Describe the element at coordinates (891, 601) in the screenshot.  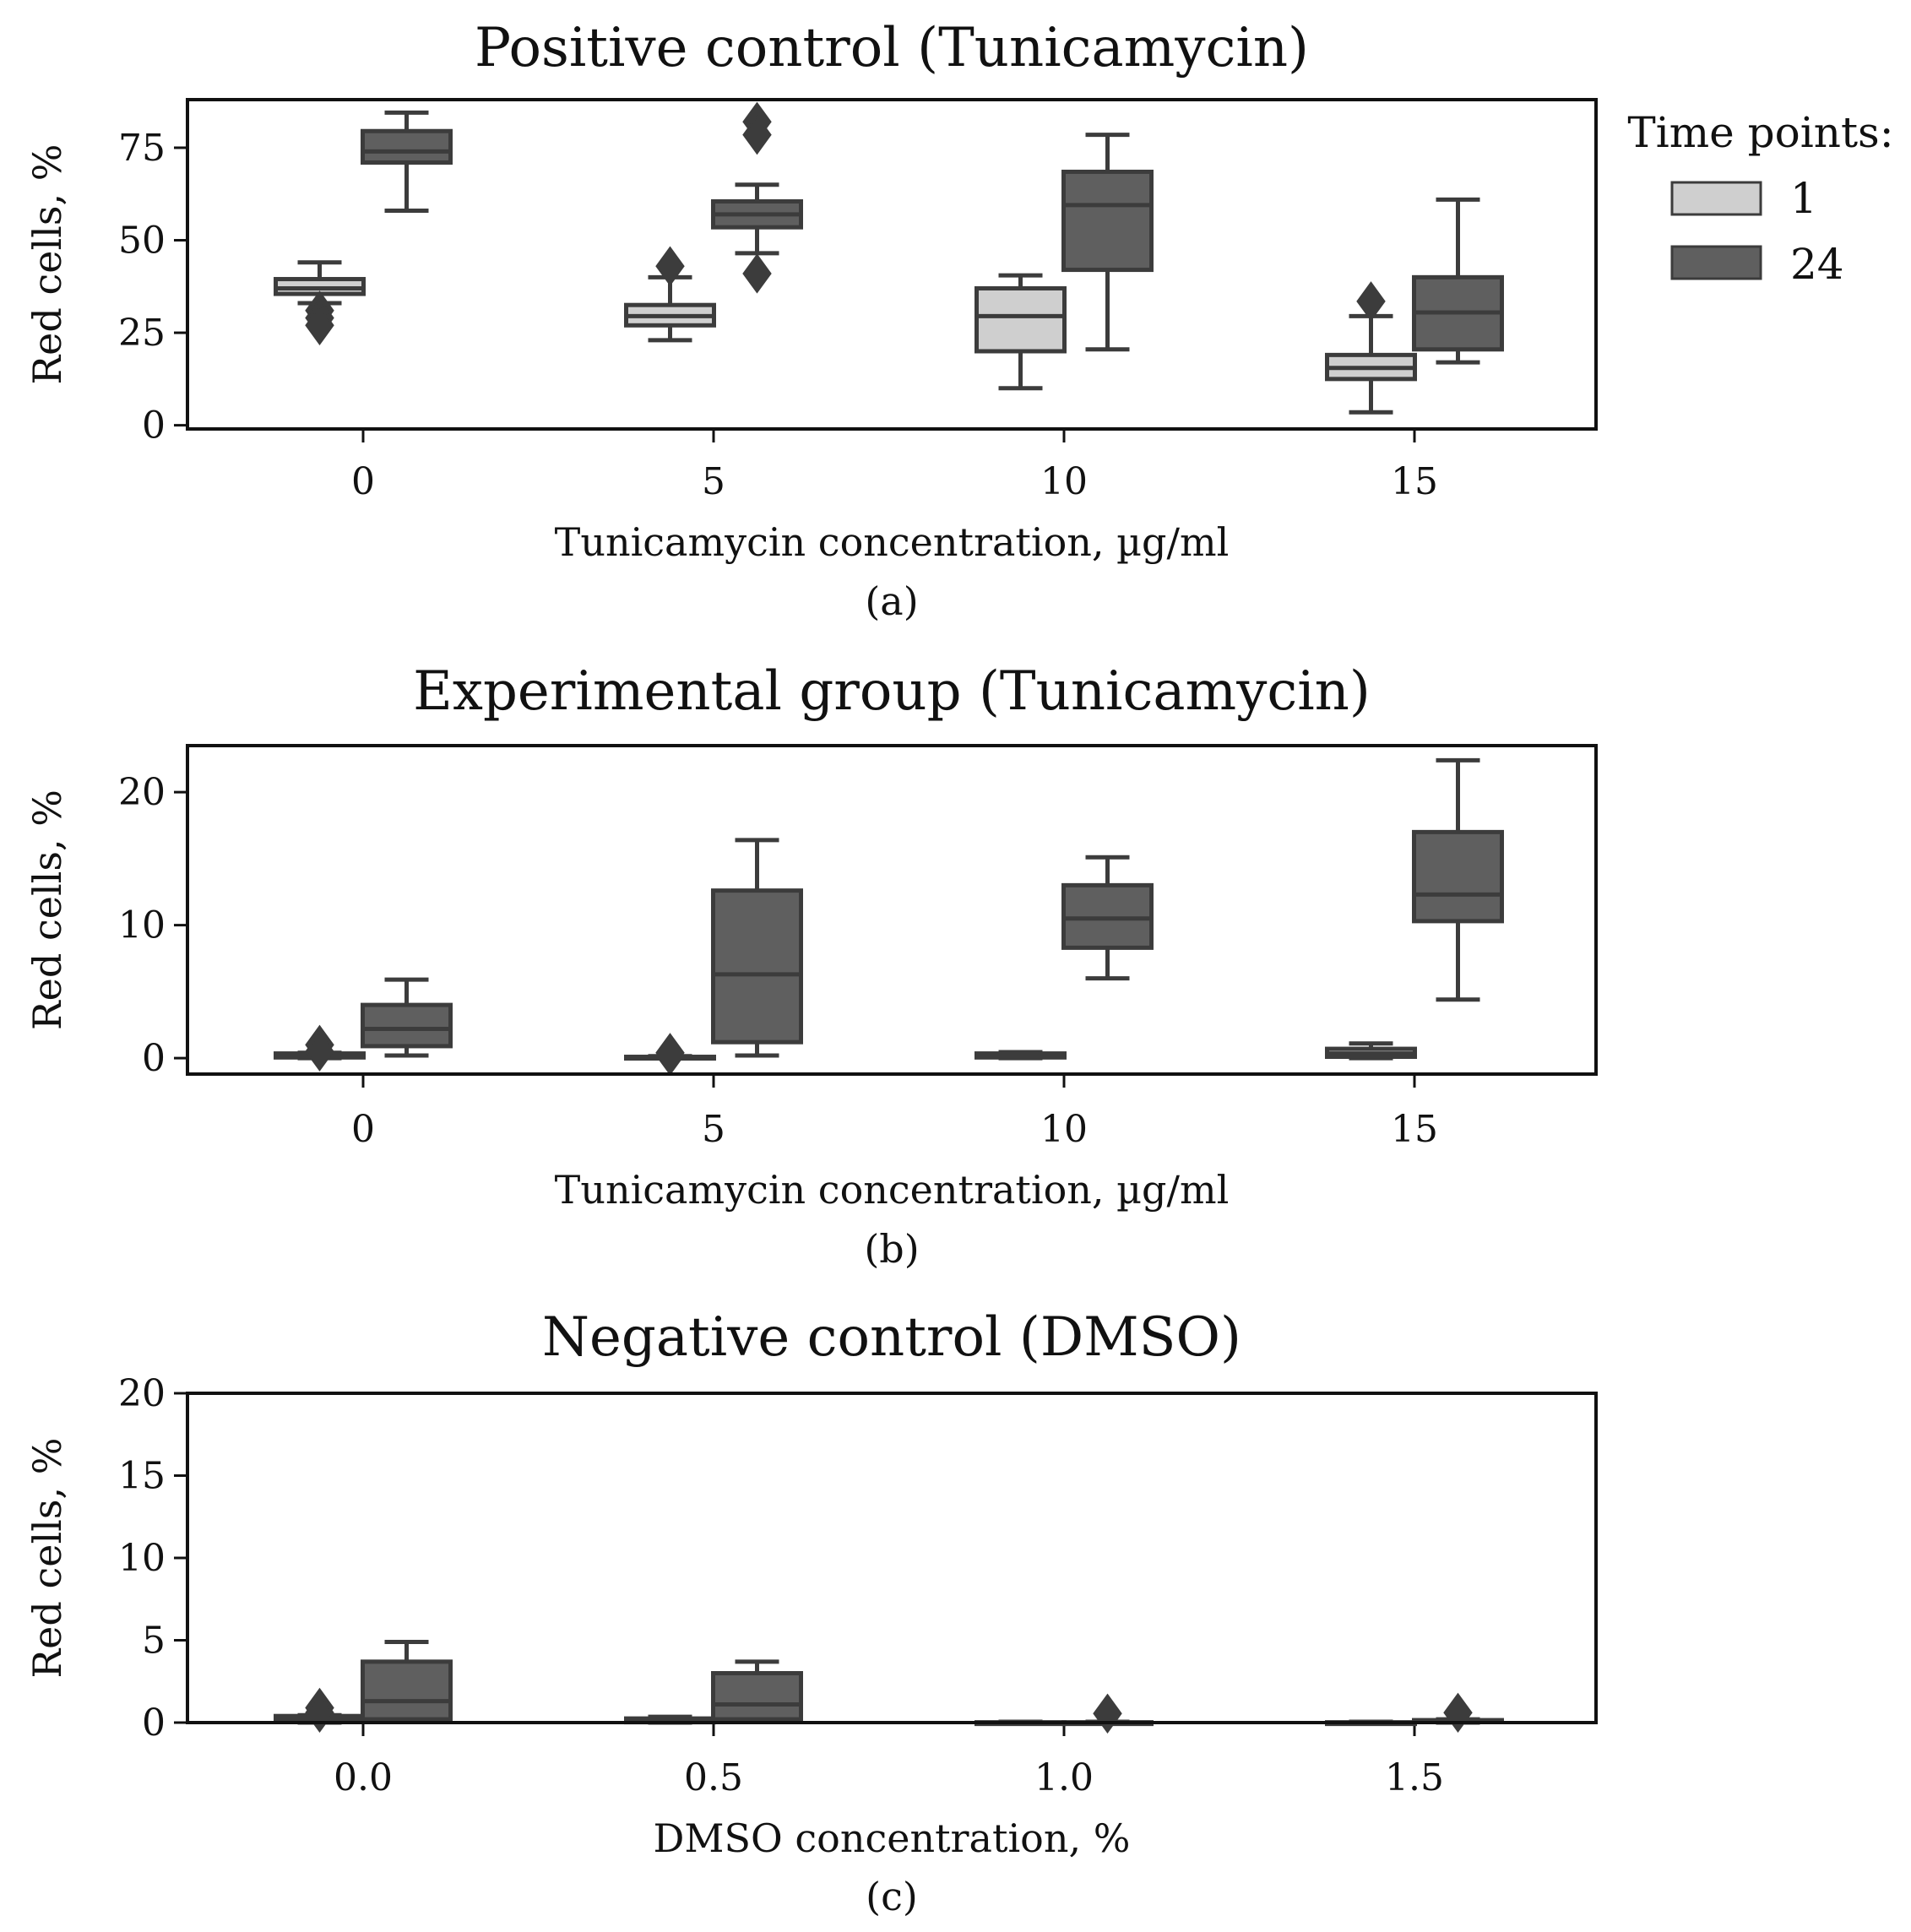
I see `panel-caption: (a)` at that location.